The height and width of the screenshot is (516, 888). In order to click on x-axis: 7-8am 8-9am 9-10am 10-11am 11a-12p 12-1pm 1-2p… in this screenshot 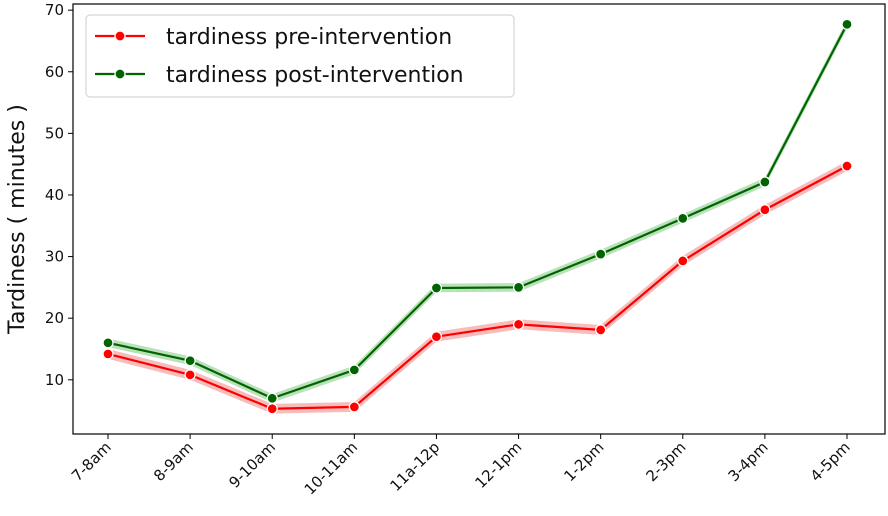, I will do `click(461, 466)`.